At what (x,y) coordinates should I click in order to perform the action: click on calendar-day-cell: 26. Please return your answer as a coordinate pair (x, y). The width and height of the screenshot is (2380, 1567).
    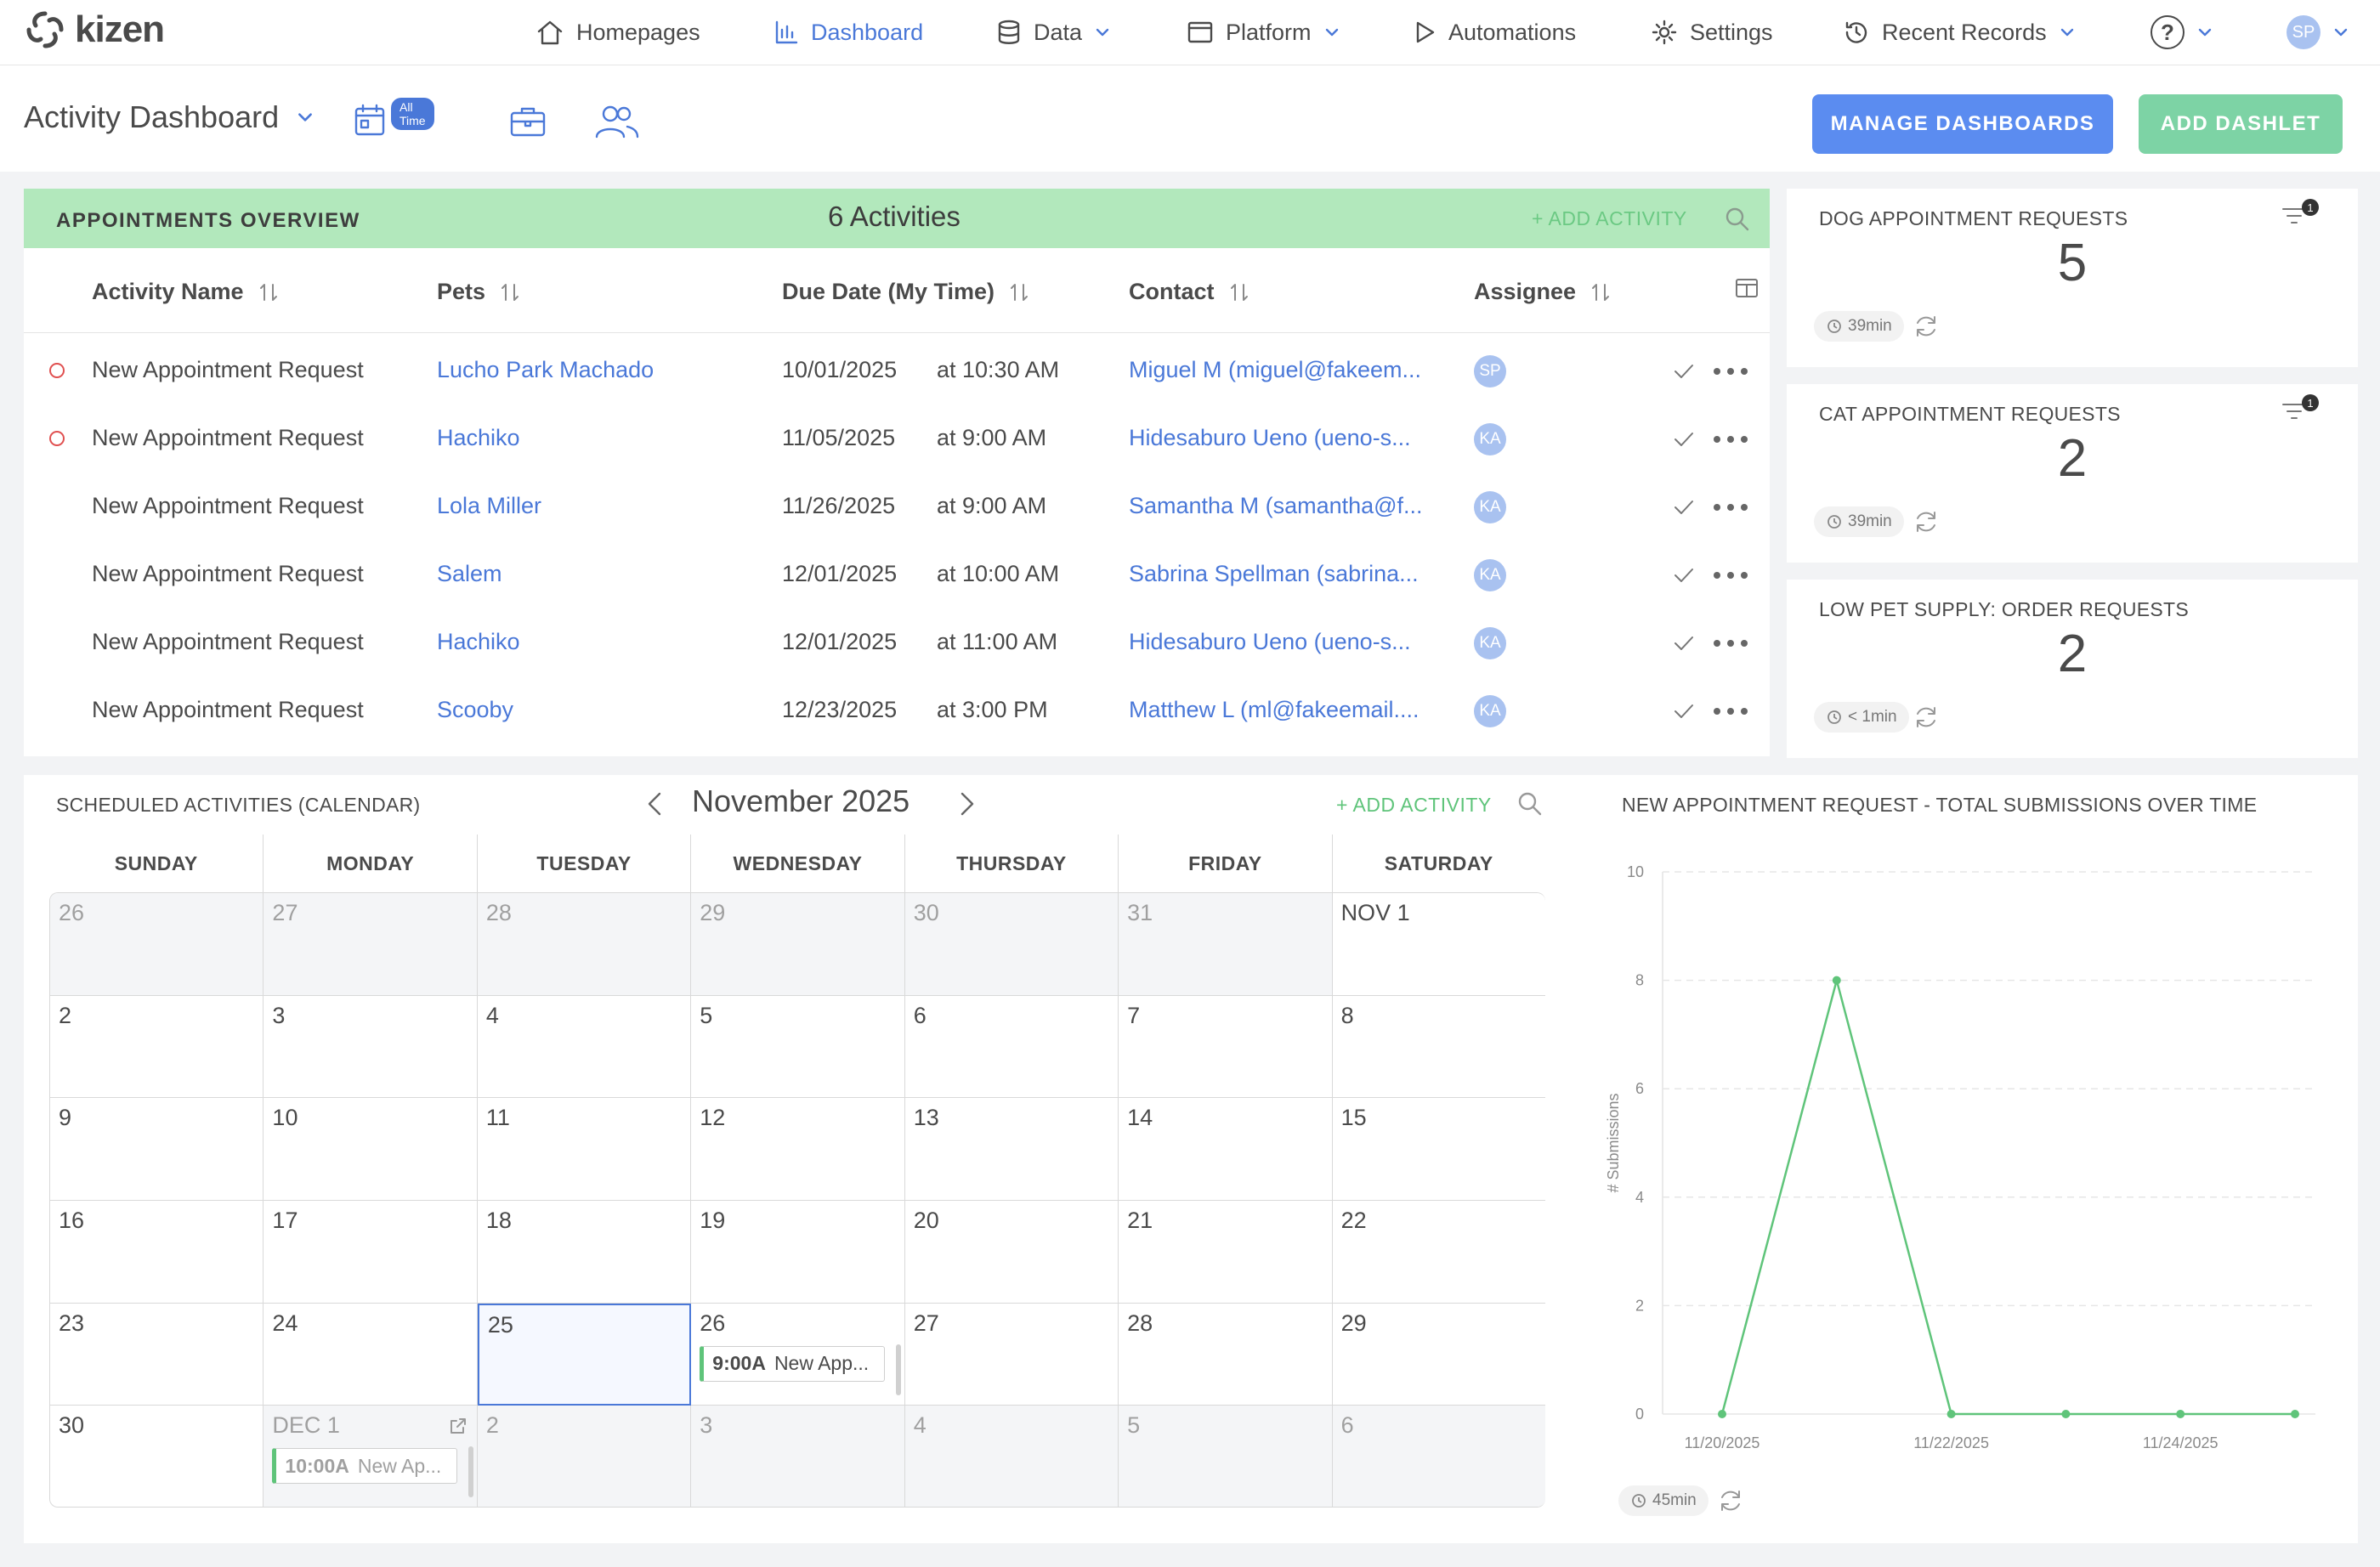
    Looking at the image, I should click on (157, 944).